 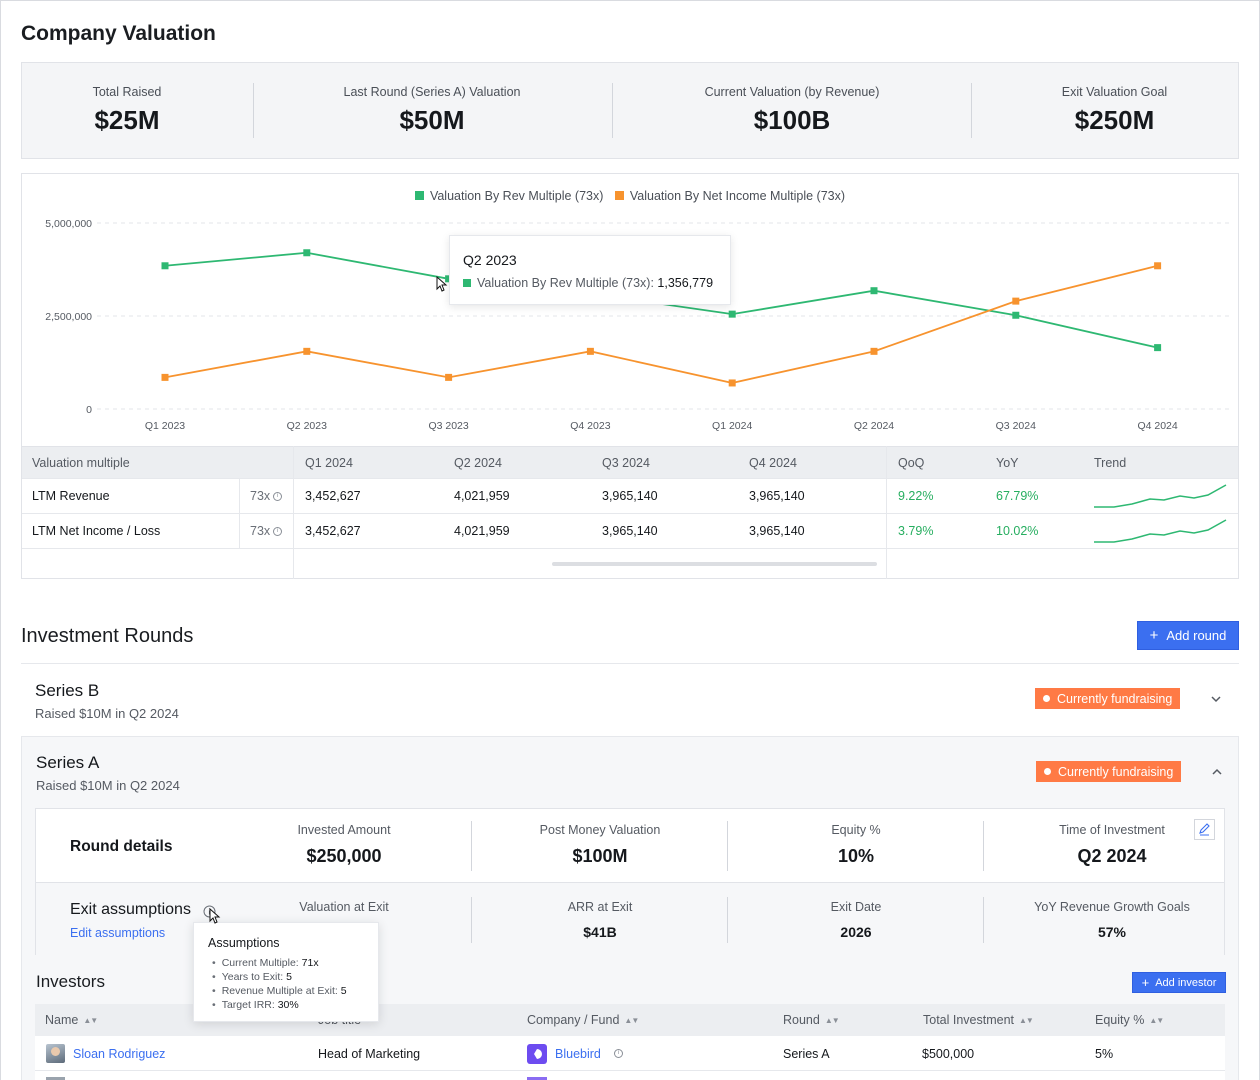 I want to click on time-of-investment: Time of Investment Q2 2024, so click(x=1112, y=845).